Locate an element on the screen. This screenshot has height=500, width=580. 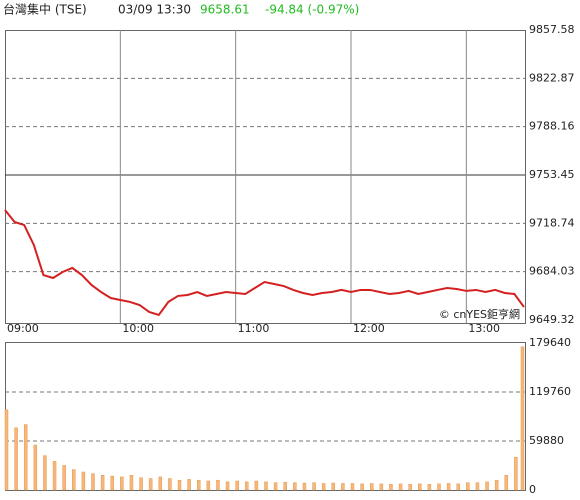
y-tick-label: 9857.58 is located at coordinates (552, 29).